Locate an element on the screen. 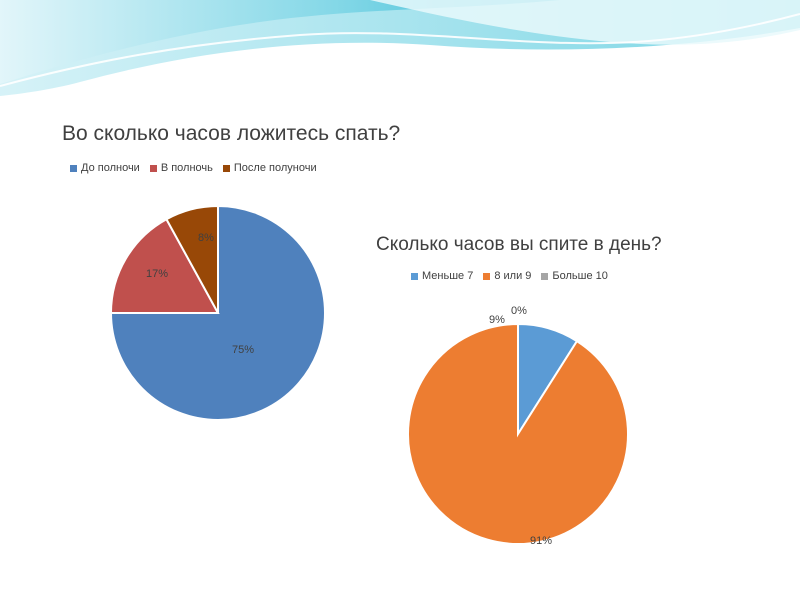 This screenshot has width=800, height=600. chart2-data-label: 9% is located at coordinates (497, 320).